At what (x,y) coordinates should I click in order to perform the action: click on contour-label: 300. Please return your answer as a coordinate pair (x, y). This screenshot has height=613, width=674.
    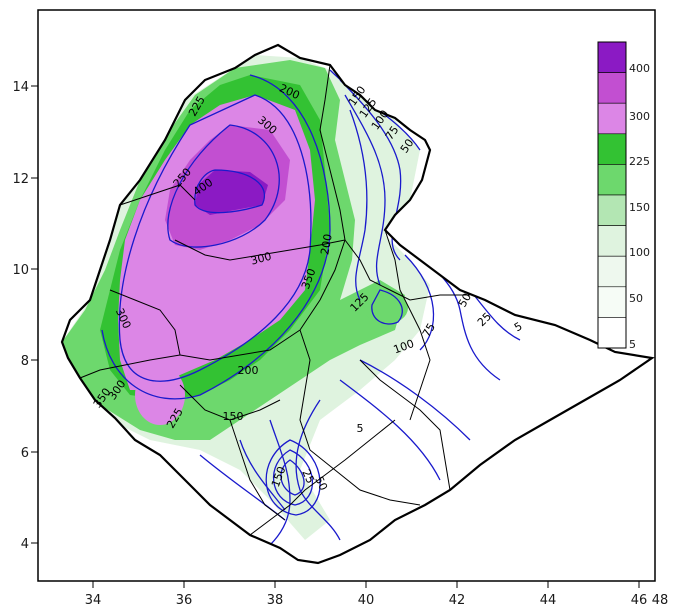
    Looking at the image, I should click on (261, 259).